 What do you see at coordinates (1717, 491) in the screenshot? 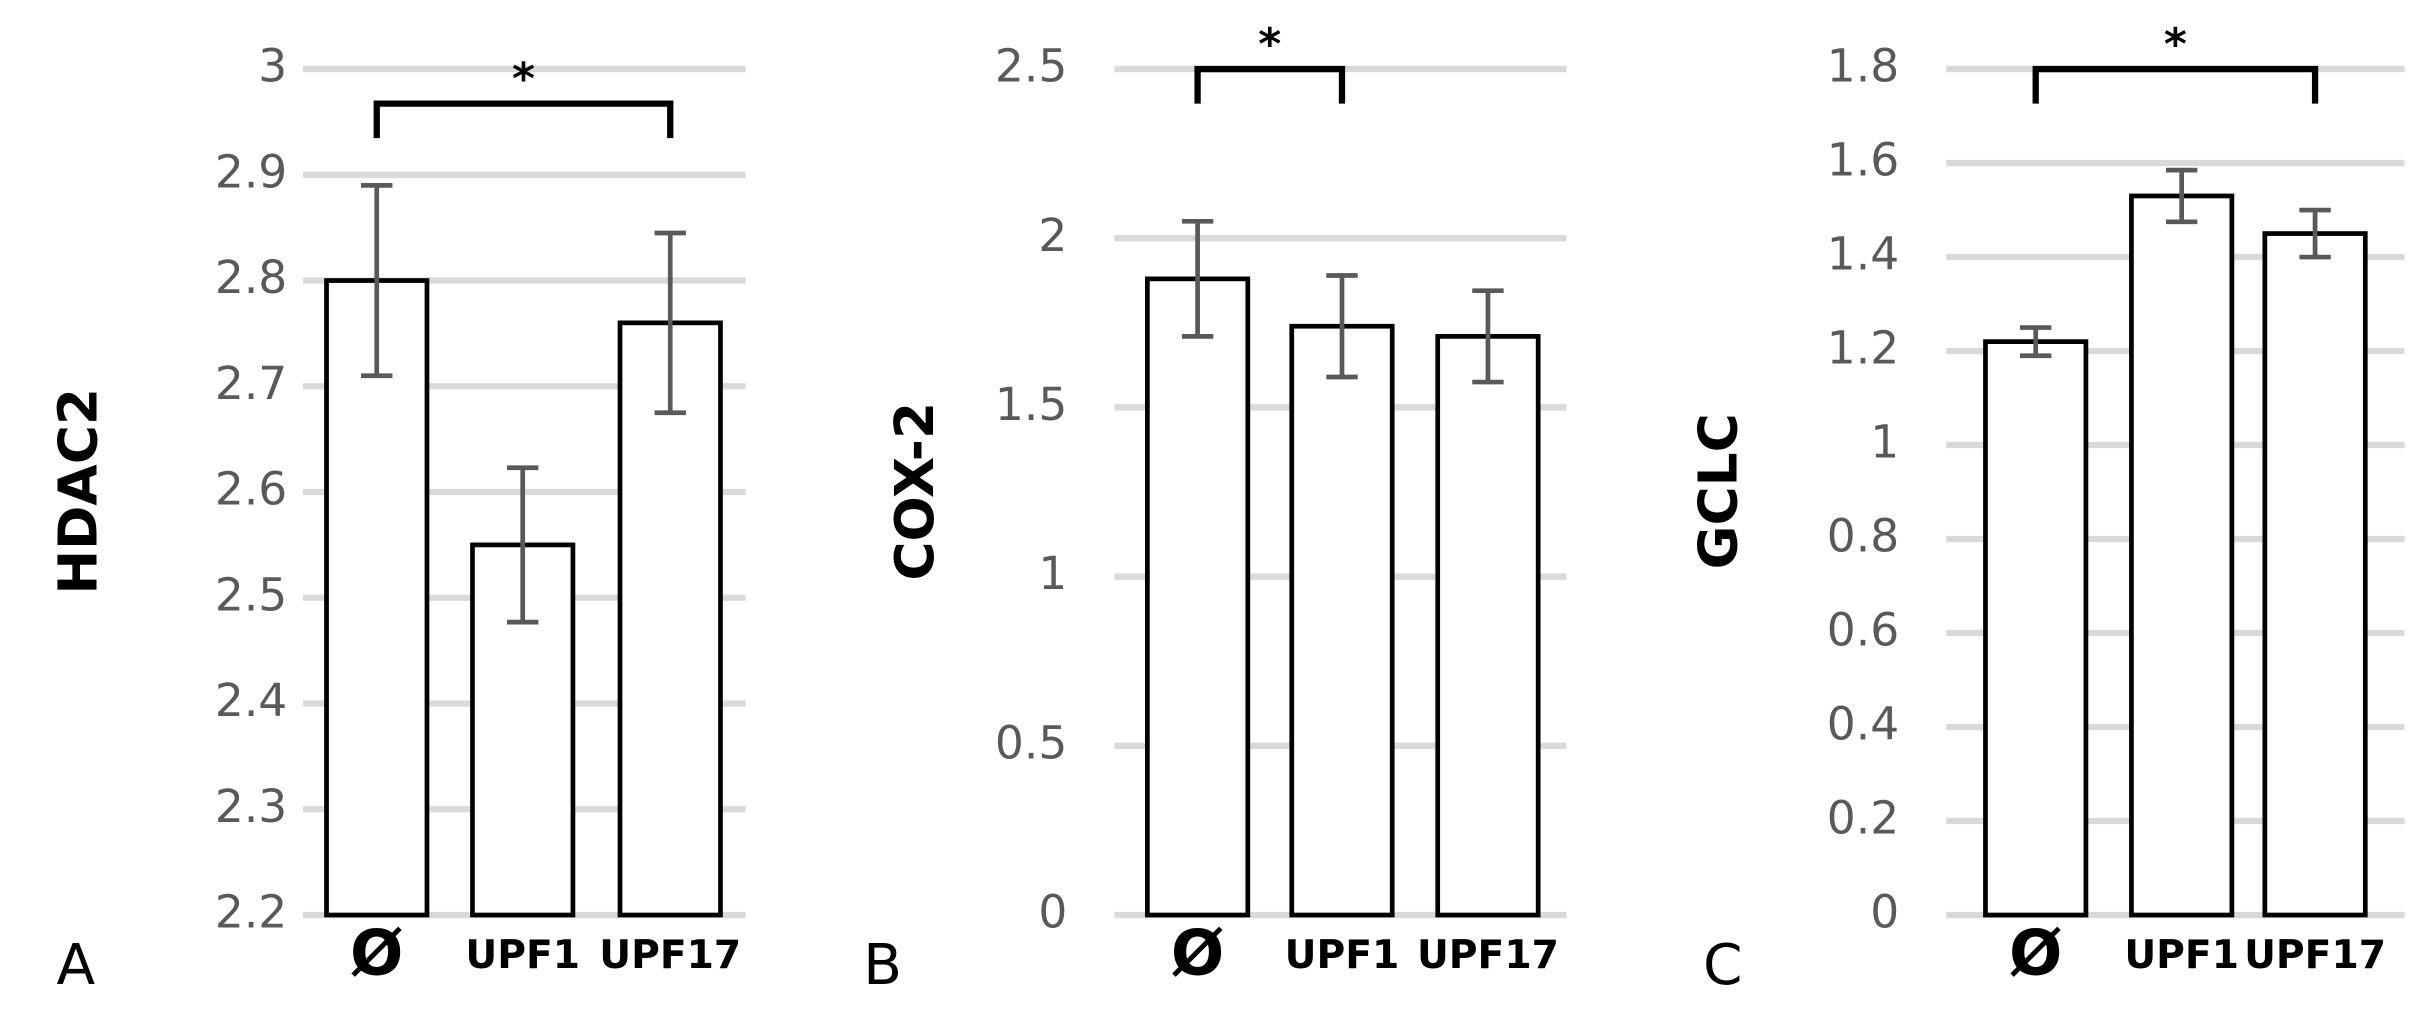
I see `y-axis-label: GCLC` at bounding box center [1717, 491].